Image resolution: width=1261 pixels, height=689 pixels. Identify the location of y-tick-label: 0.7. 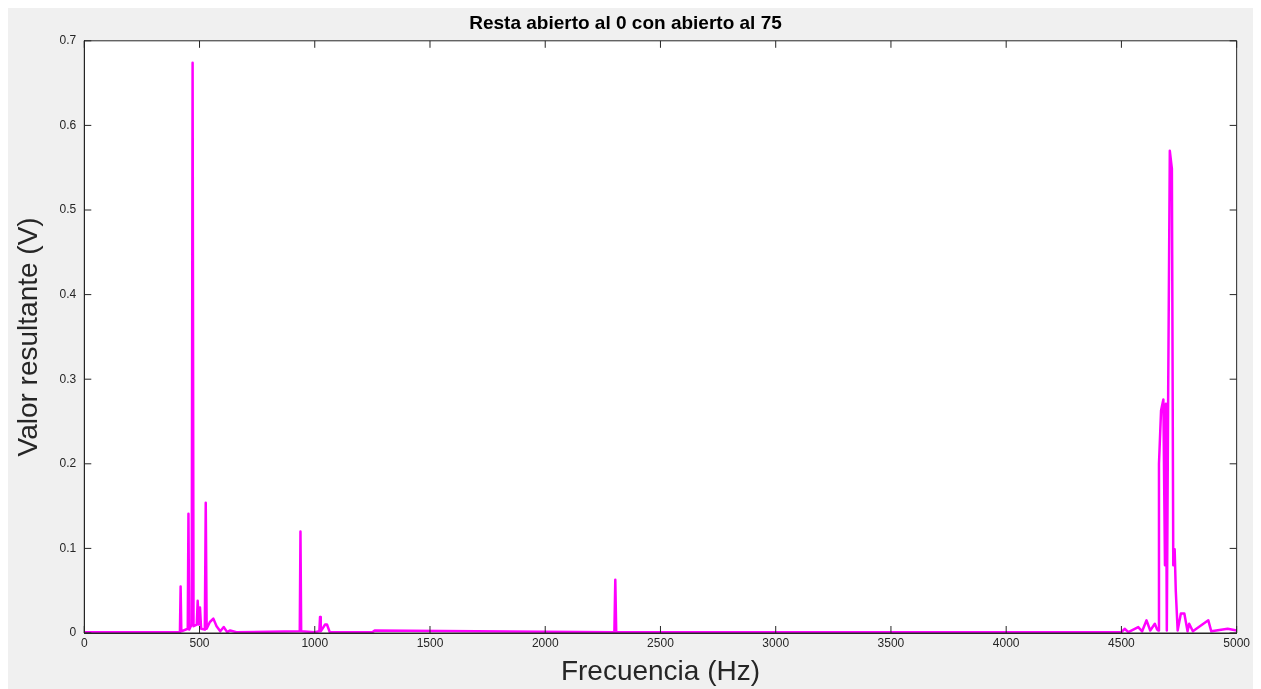
(68, 40).